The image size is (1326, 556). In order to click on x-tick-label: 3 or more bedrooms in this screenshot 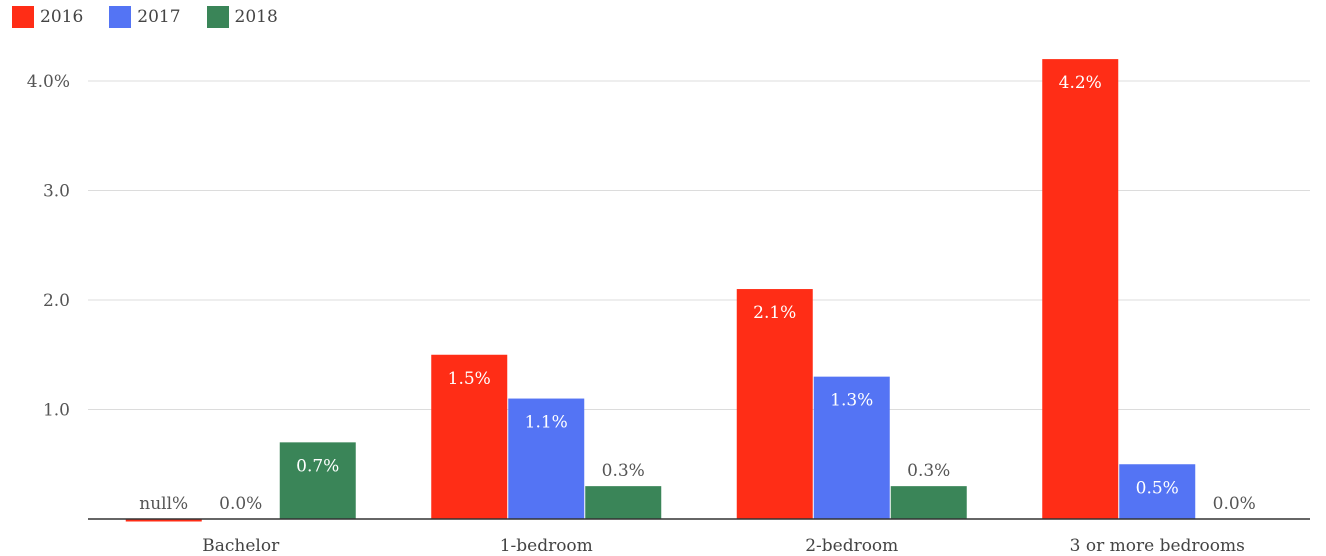, I will do `click(1157, 546)`.